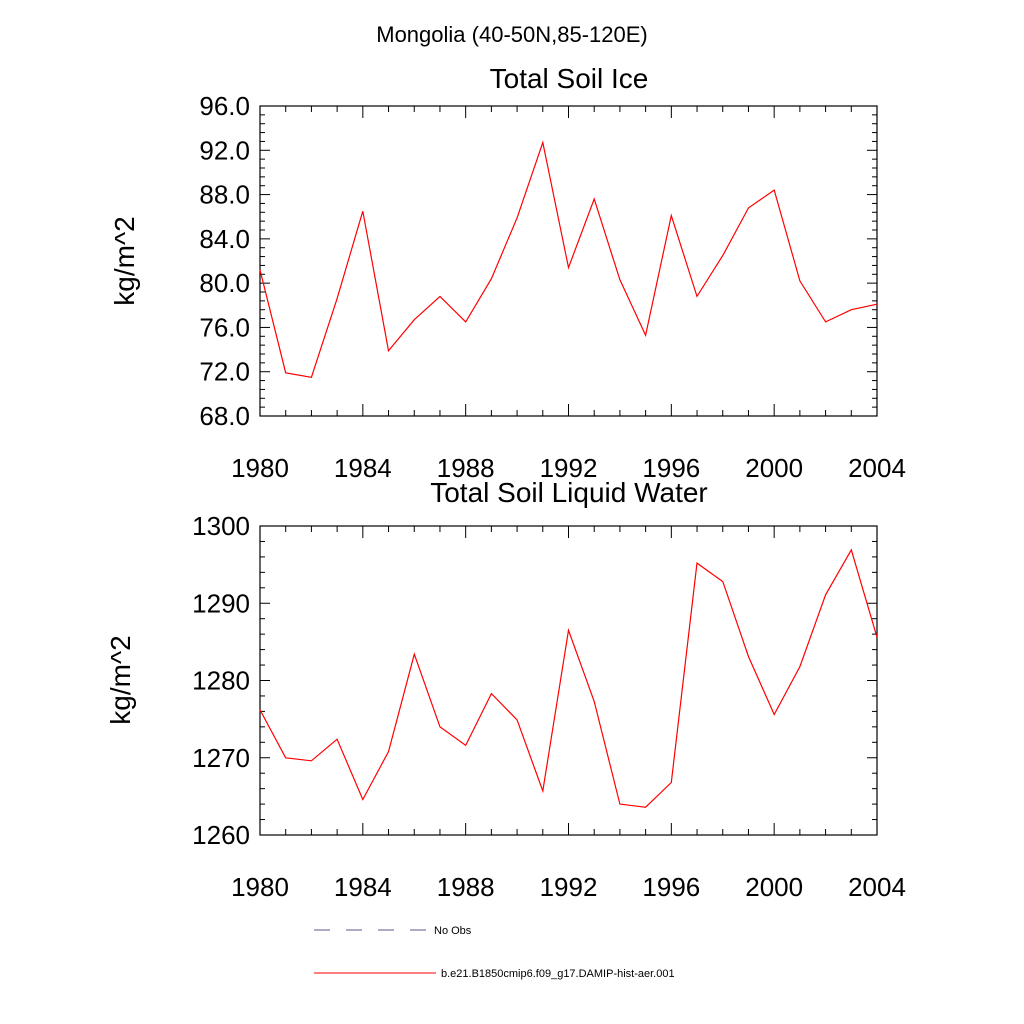  I want to click on y-tick-label: 76.0, so click(224, 327).